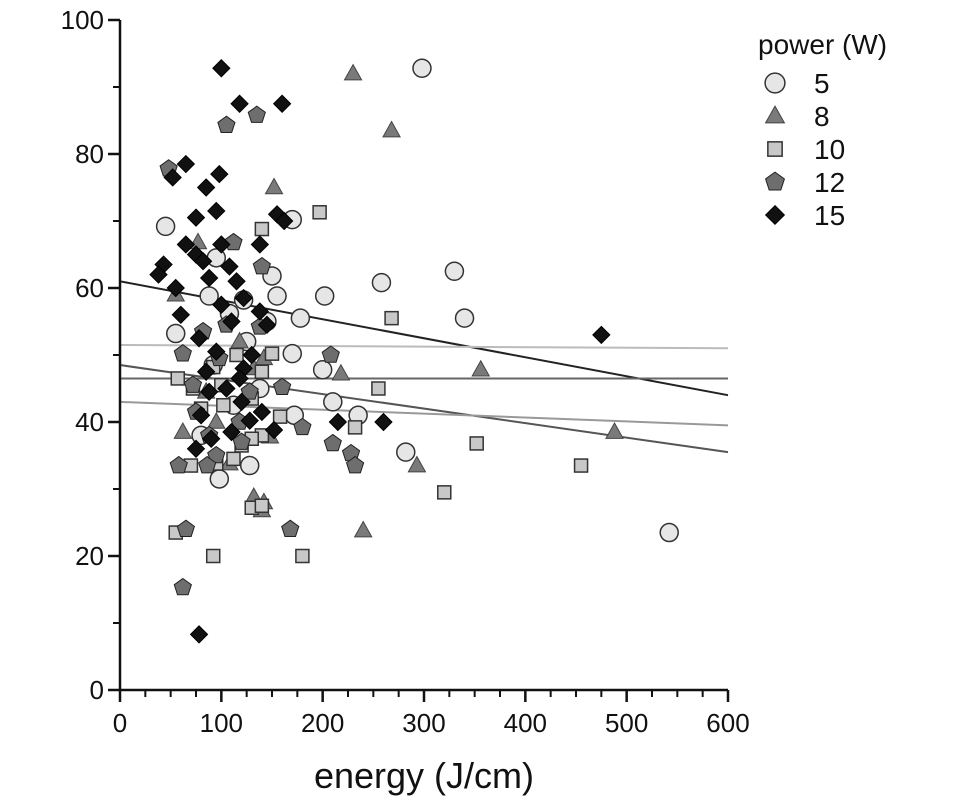  Describe the element at coordinates (525, 723) in the screenshot. I see `x-tick-label: 400` at that location.